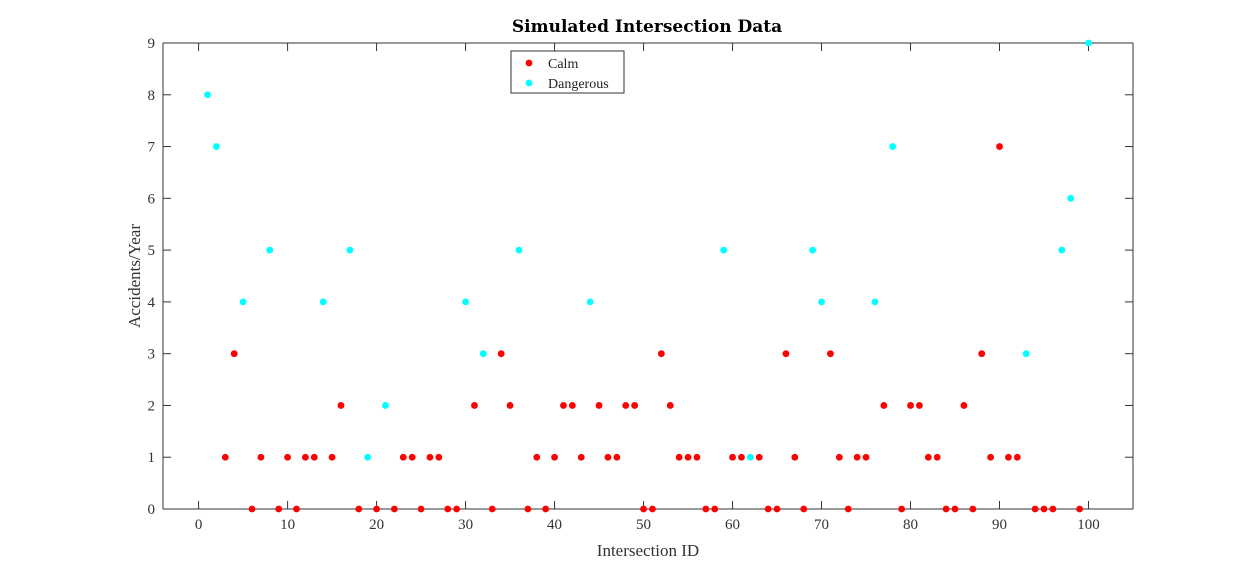  I want to click on legend-label-dangerous: Dangerous, so click(578, 84).